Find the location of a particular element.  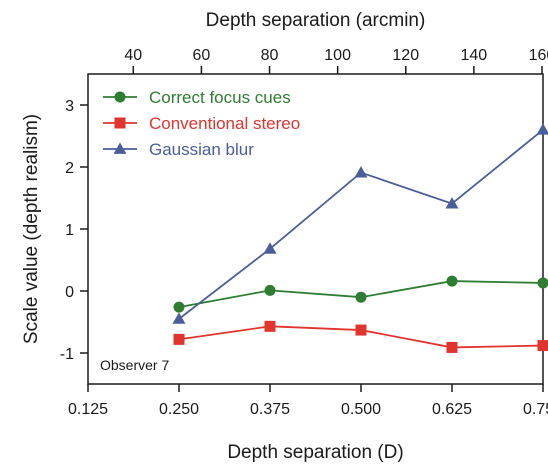

x-tick-label: 0.625 is located at coordinates (452, 409).